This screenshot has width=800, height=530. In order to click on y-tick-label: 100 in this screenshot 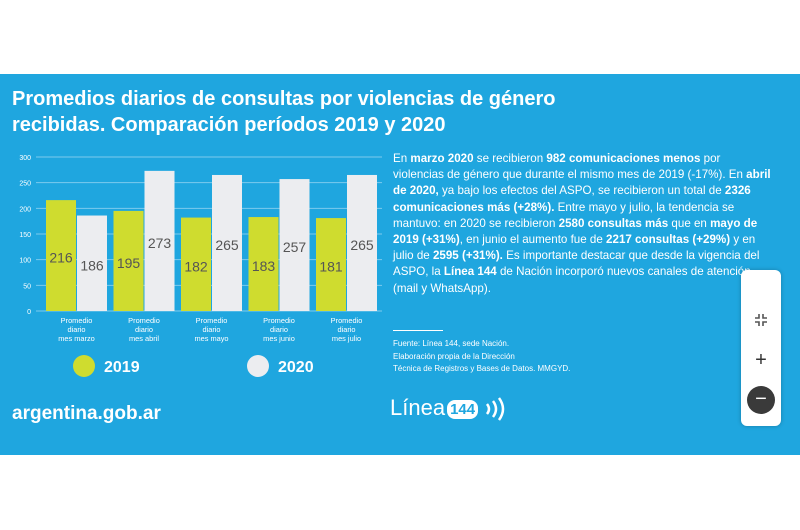, I will do `click(25, 261)`.